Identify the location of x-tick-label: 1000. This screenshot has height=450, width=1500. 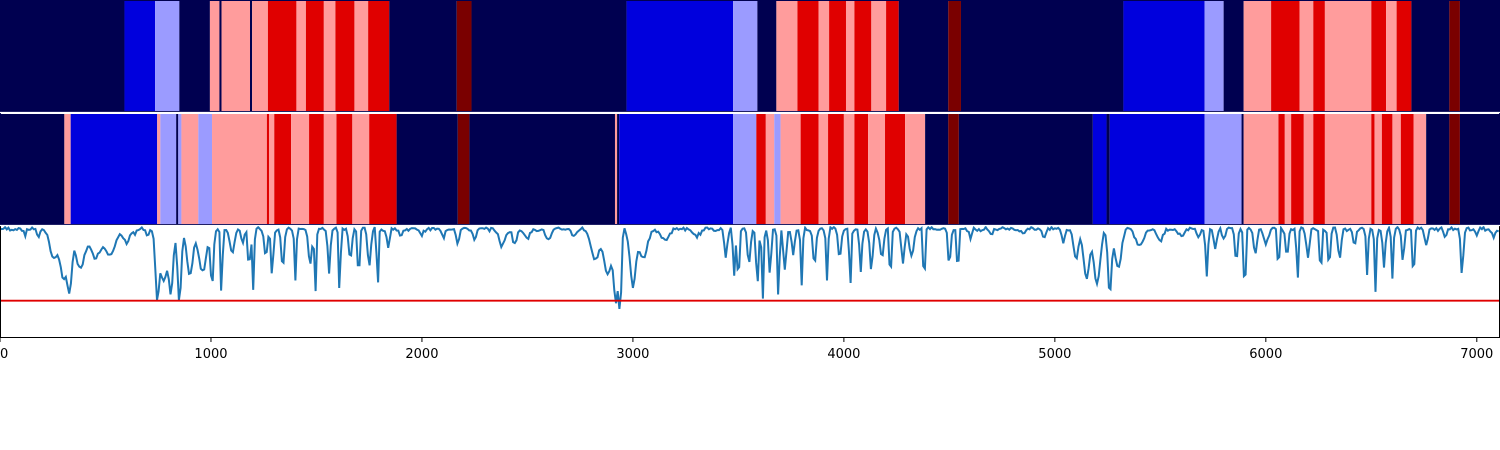
(210, 354).